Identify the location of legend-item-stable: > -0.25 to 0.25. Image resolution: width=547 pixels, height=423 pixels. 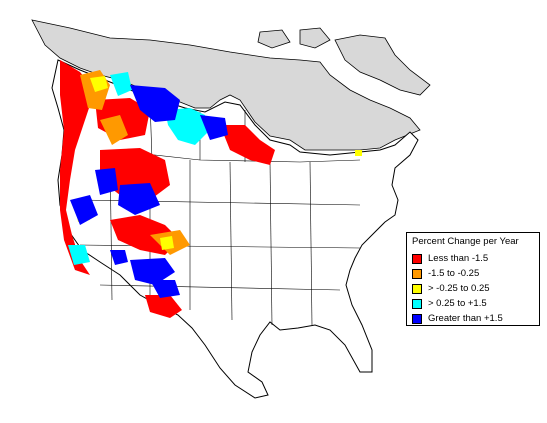
(473, 288).